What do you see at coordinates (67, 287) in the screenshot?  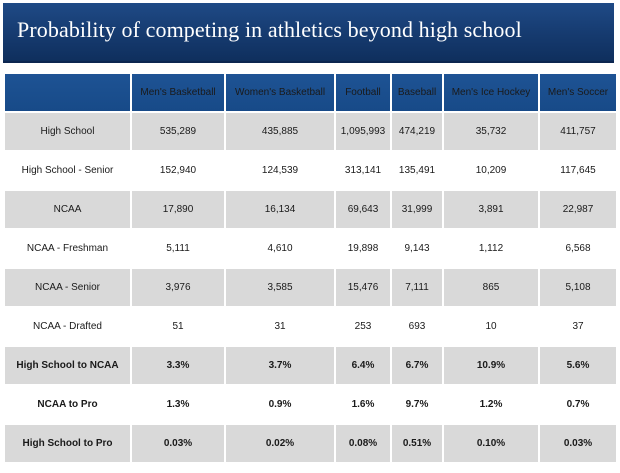 I see `row-label: NCAA - Senior` at bounding box center [67, 287].